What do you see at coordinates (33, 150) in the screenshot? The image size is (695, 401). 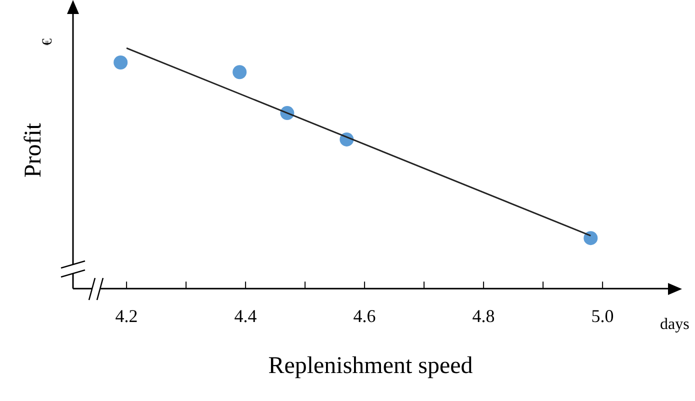 I see `y-axis-title: Profit` at bounding box center [33, 150].